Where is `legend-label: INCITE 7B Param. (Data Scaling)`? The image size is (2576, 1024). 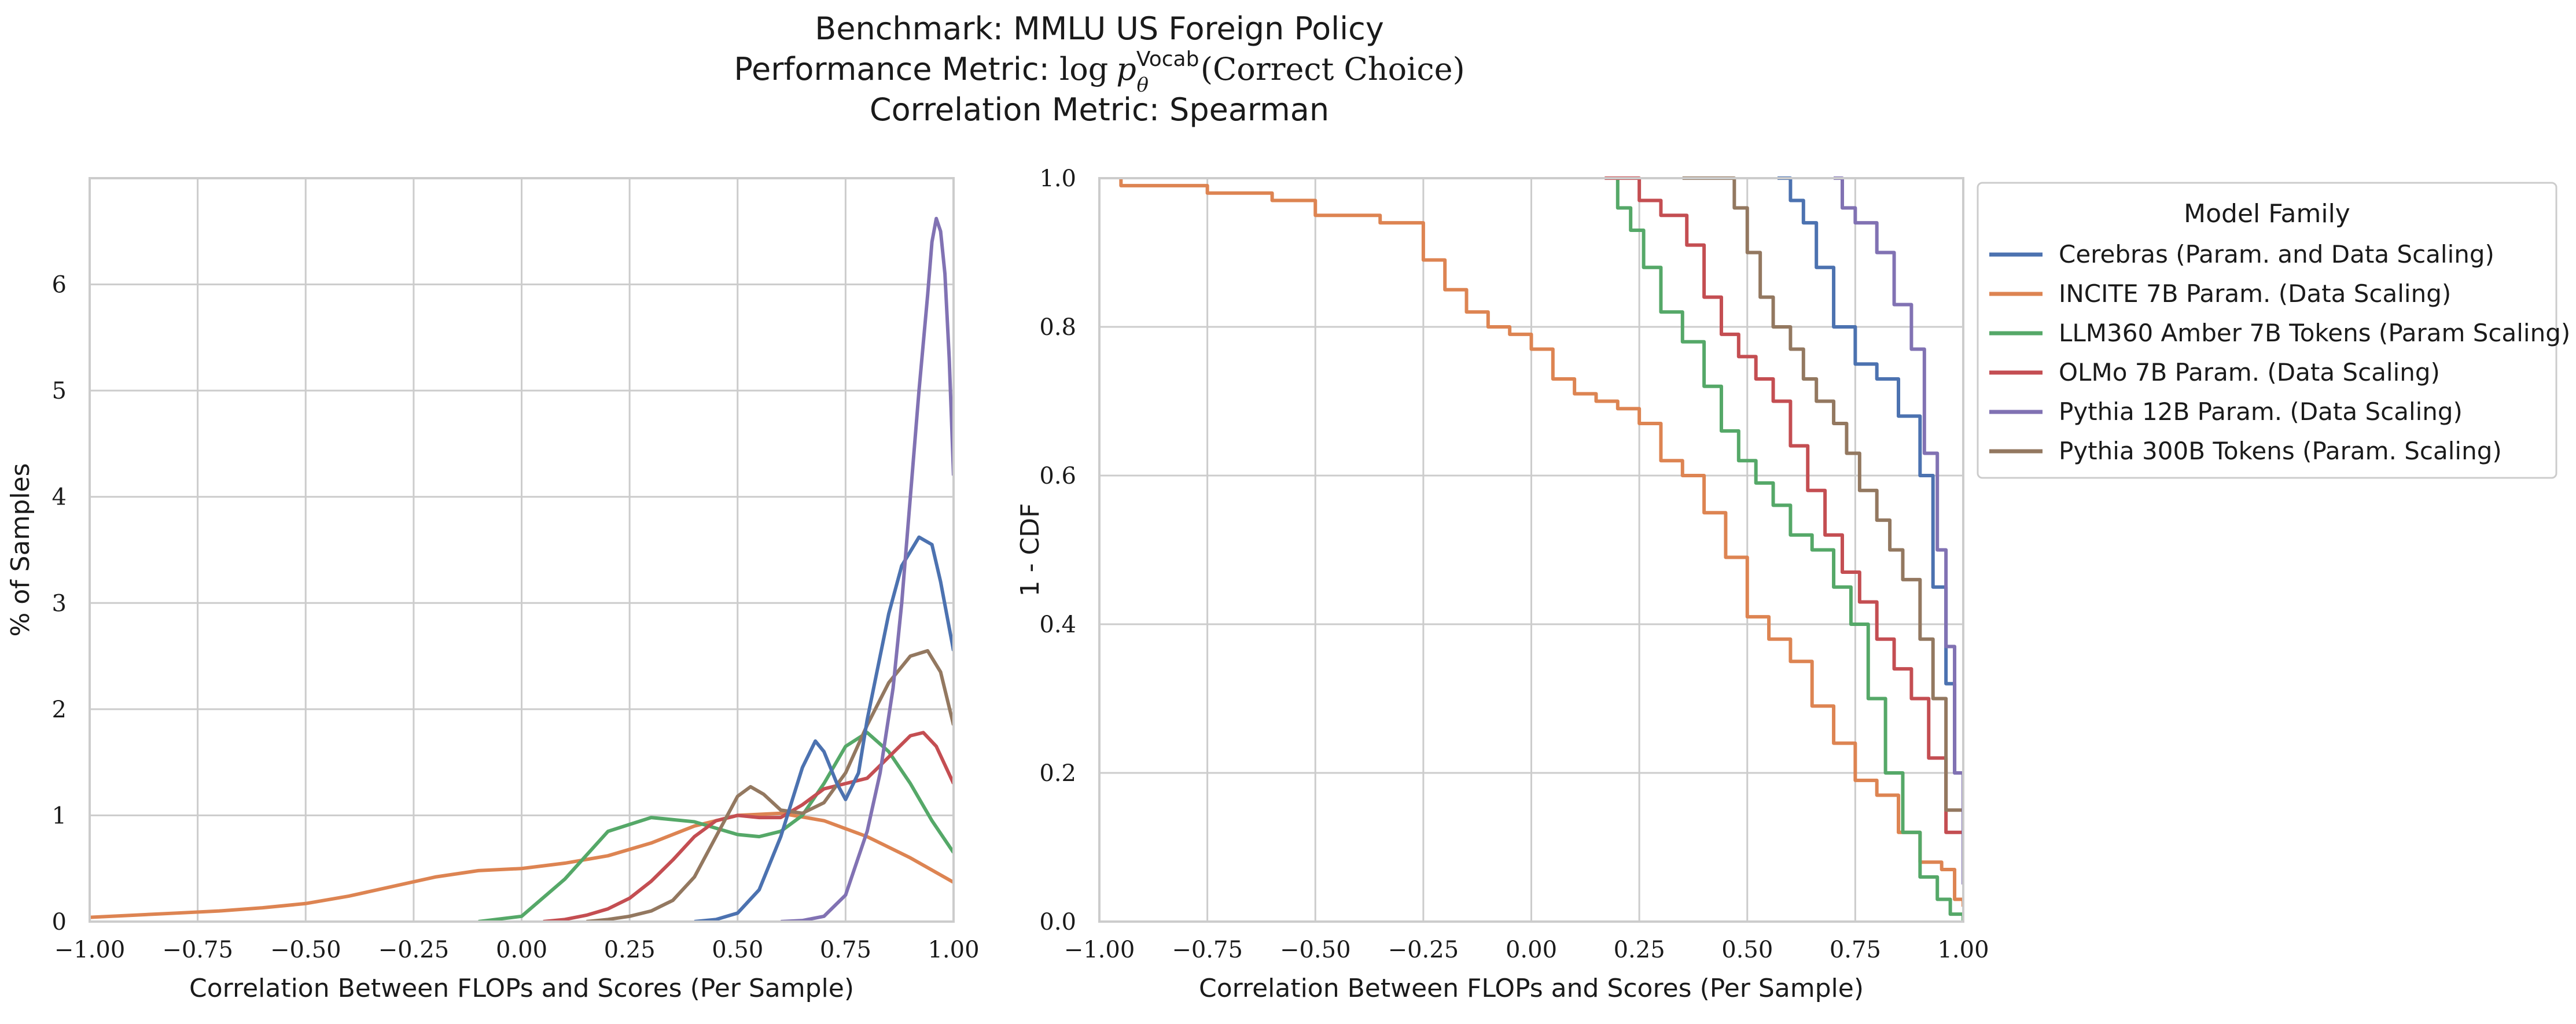 legend-label: INCITE 7B Param. (Data Scaling) is located at coordinates (2255, 293).